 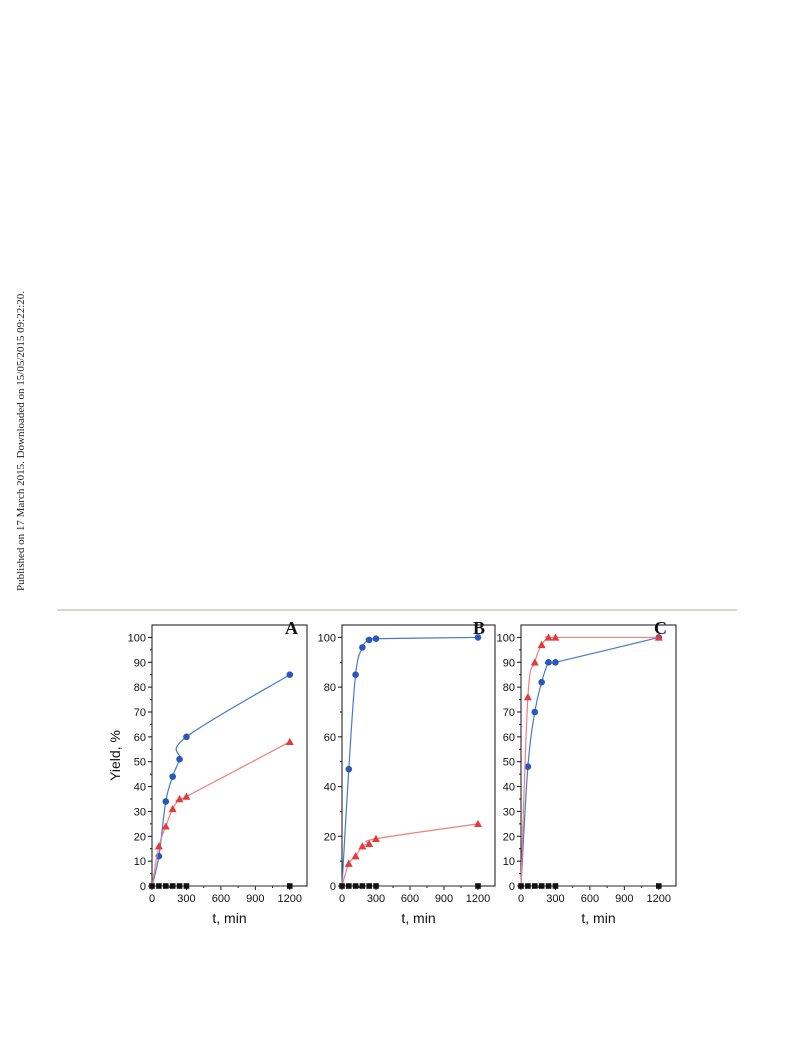 I want to click on y-tick-label: 30, so click(x=140, y=812).